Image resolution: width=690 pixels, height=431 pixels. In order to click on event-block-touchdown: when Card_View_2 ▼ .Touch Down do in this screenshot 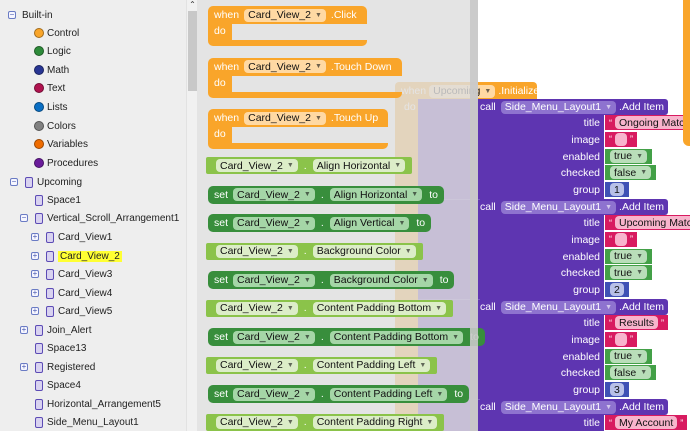, I will do `click(305, 77)`.